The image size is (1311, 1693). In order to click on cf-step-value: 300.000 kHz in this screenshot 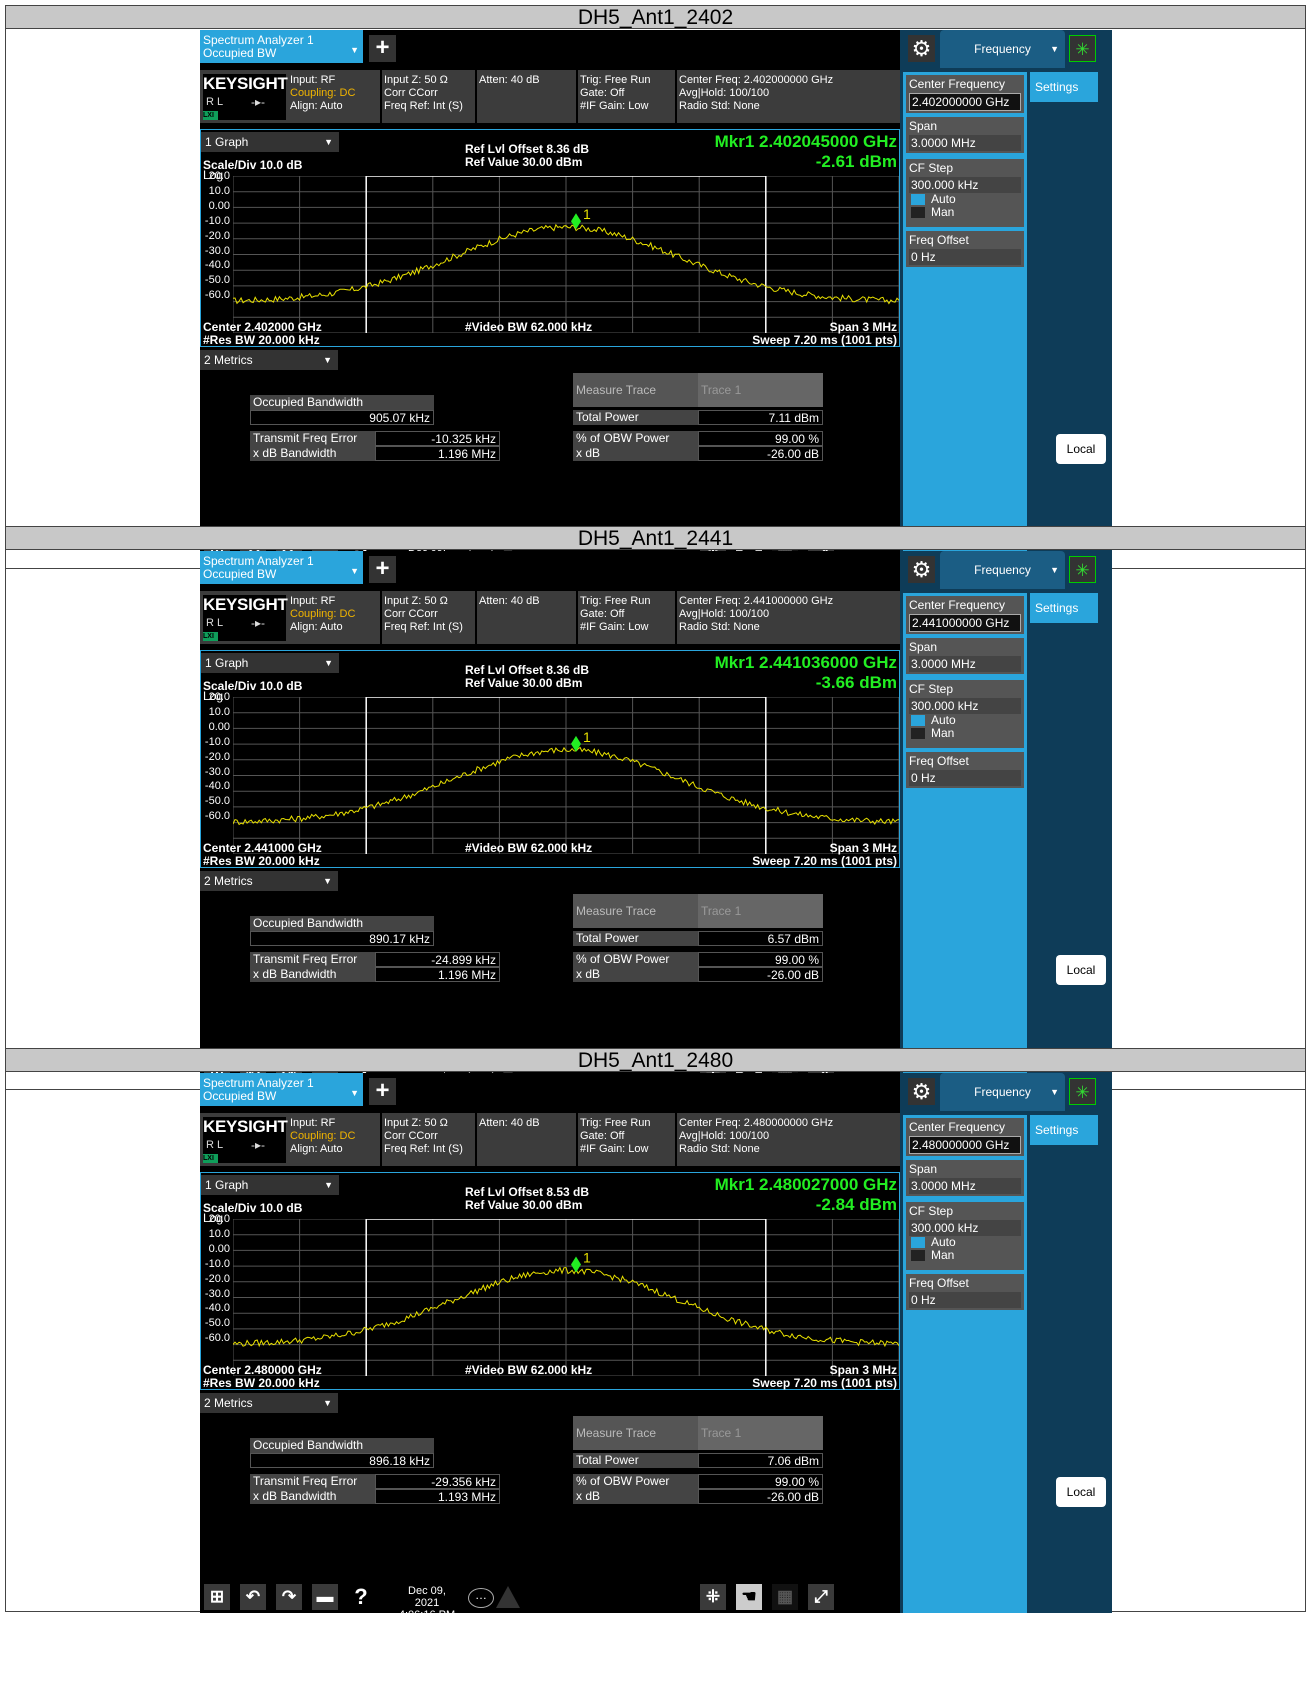, I will do `click(965, 185)`.